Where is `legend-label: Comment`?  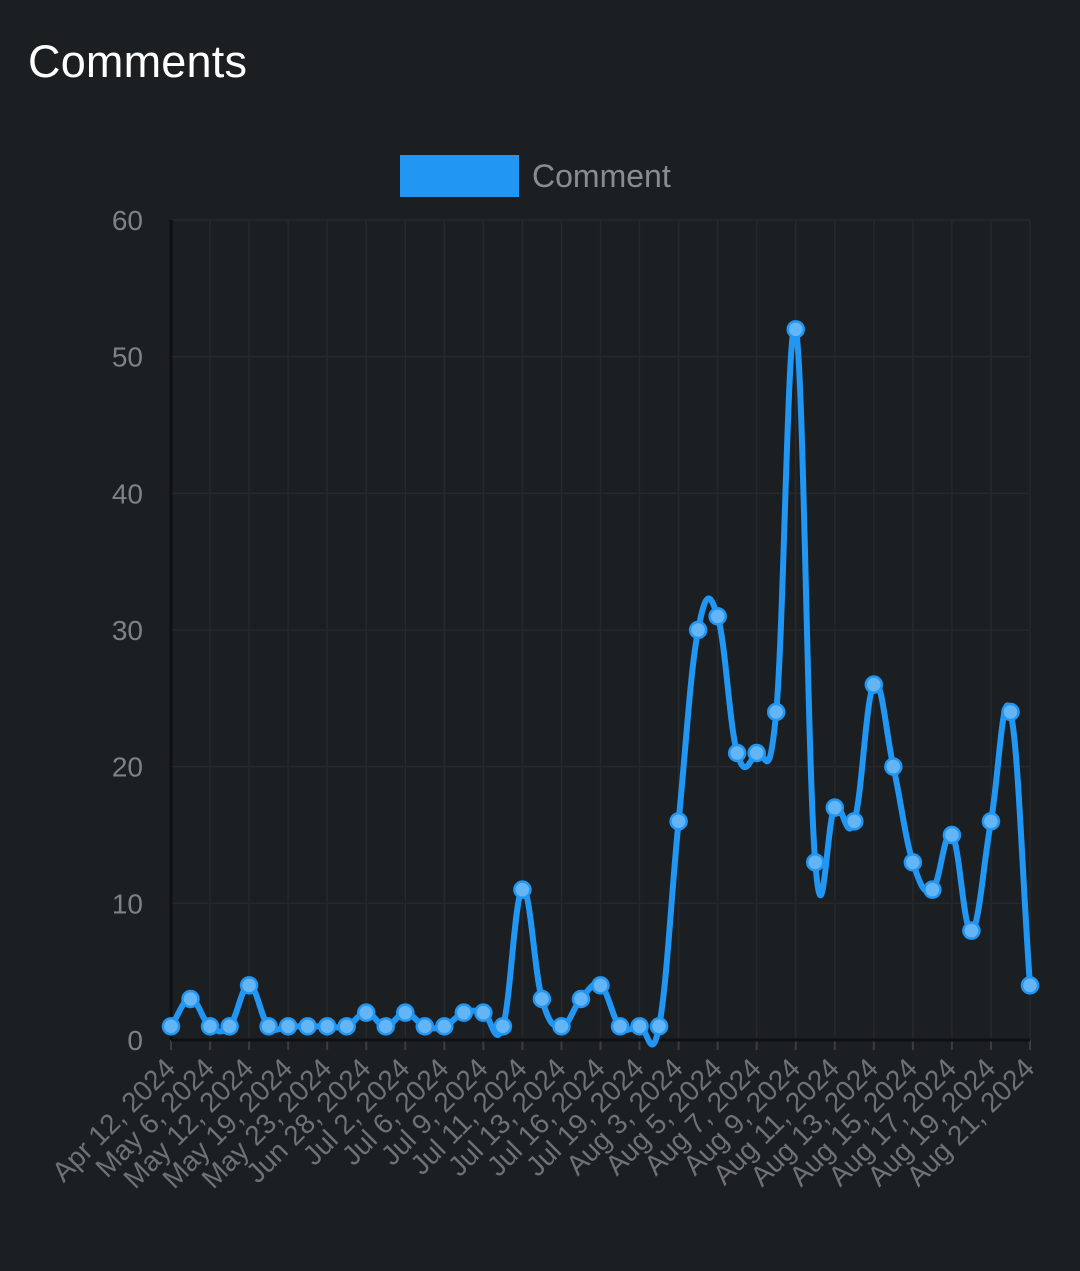 legend-label: Comment is located at coordinates (601, 175).